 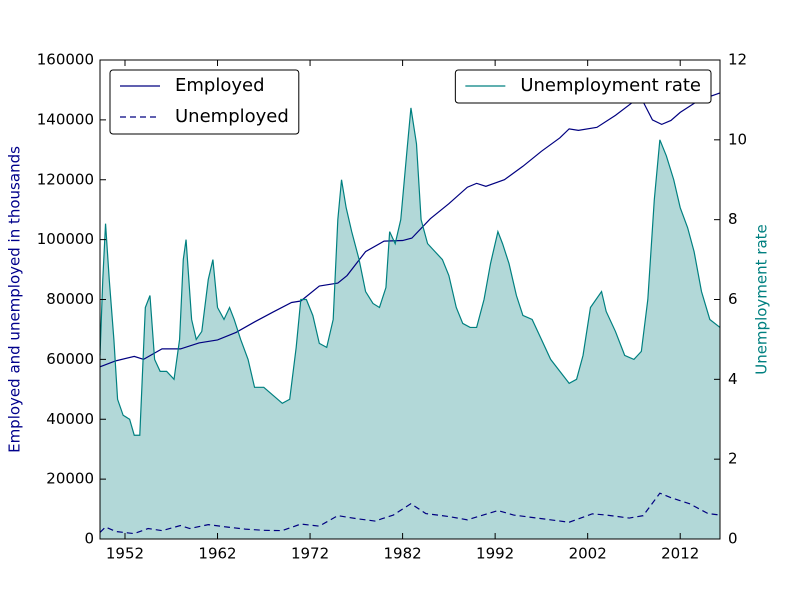 I want to click on y2-tick-label: 12, so click(x=737, y=60).